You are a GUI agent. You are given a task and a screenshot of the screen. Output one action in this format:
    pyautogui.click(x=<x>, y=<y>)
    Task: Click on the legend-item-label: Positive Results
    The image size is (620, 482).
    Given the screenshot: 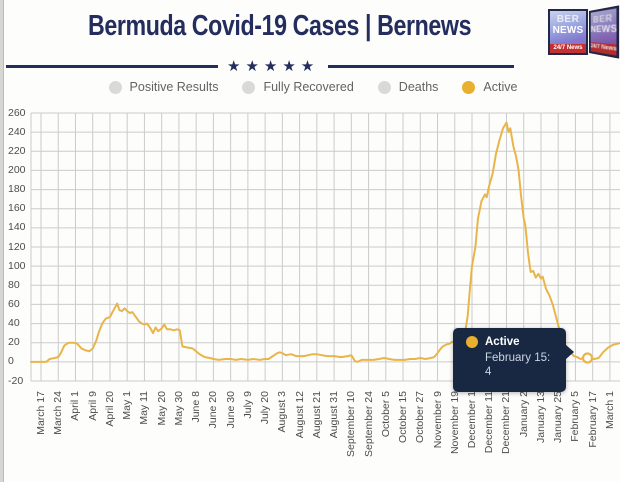 What is the action you would take?
    pyautogui.click(x=174, y=87)
    